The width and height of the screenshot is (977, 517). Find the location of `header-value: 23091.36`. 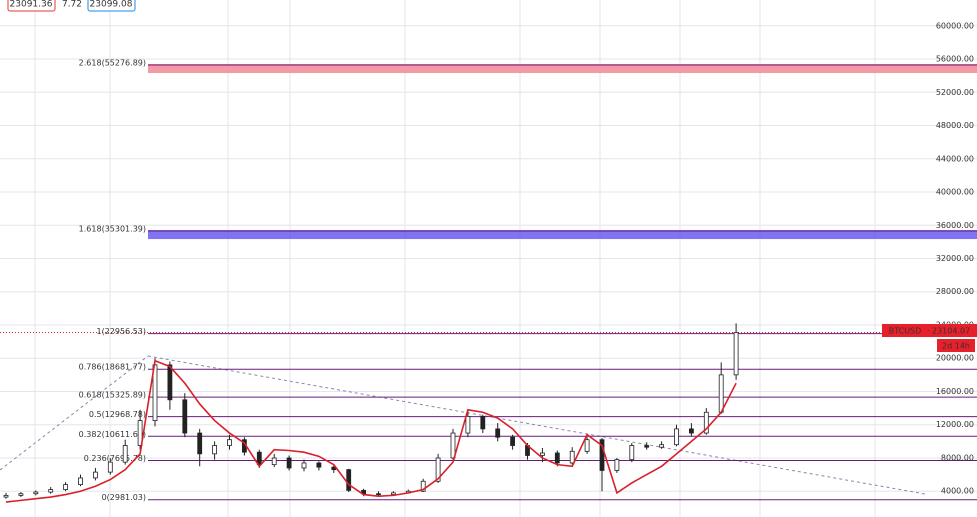

header-value: 23091.36 is located at coordinates (31, 5).